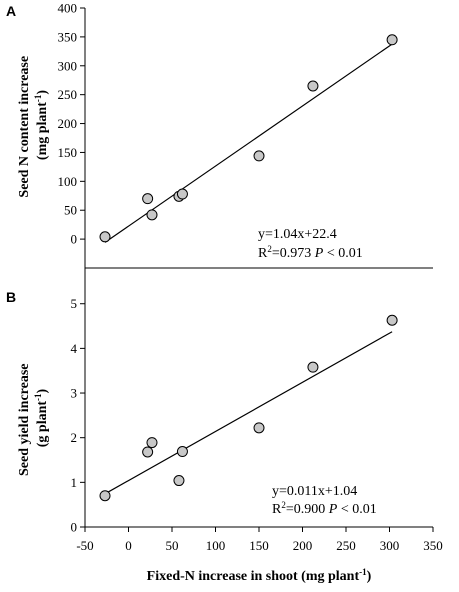  What do you see at coordinates (297, 234) in the screenshot?
I see `panel-a-equation: y=1.04x+22.4` at bounding box center [297, 234].